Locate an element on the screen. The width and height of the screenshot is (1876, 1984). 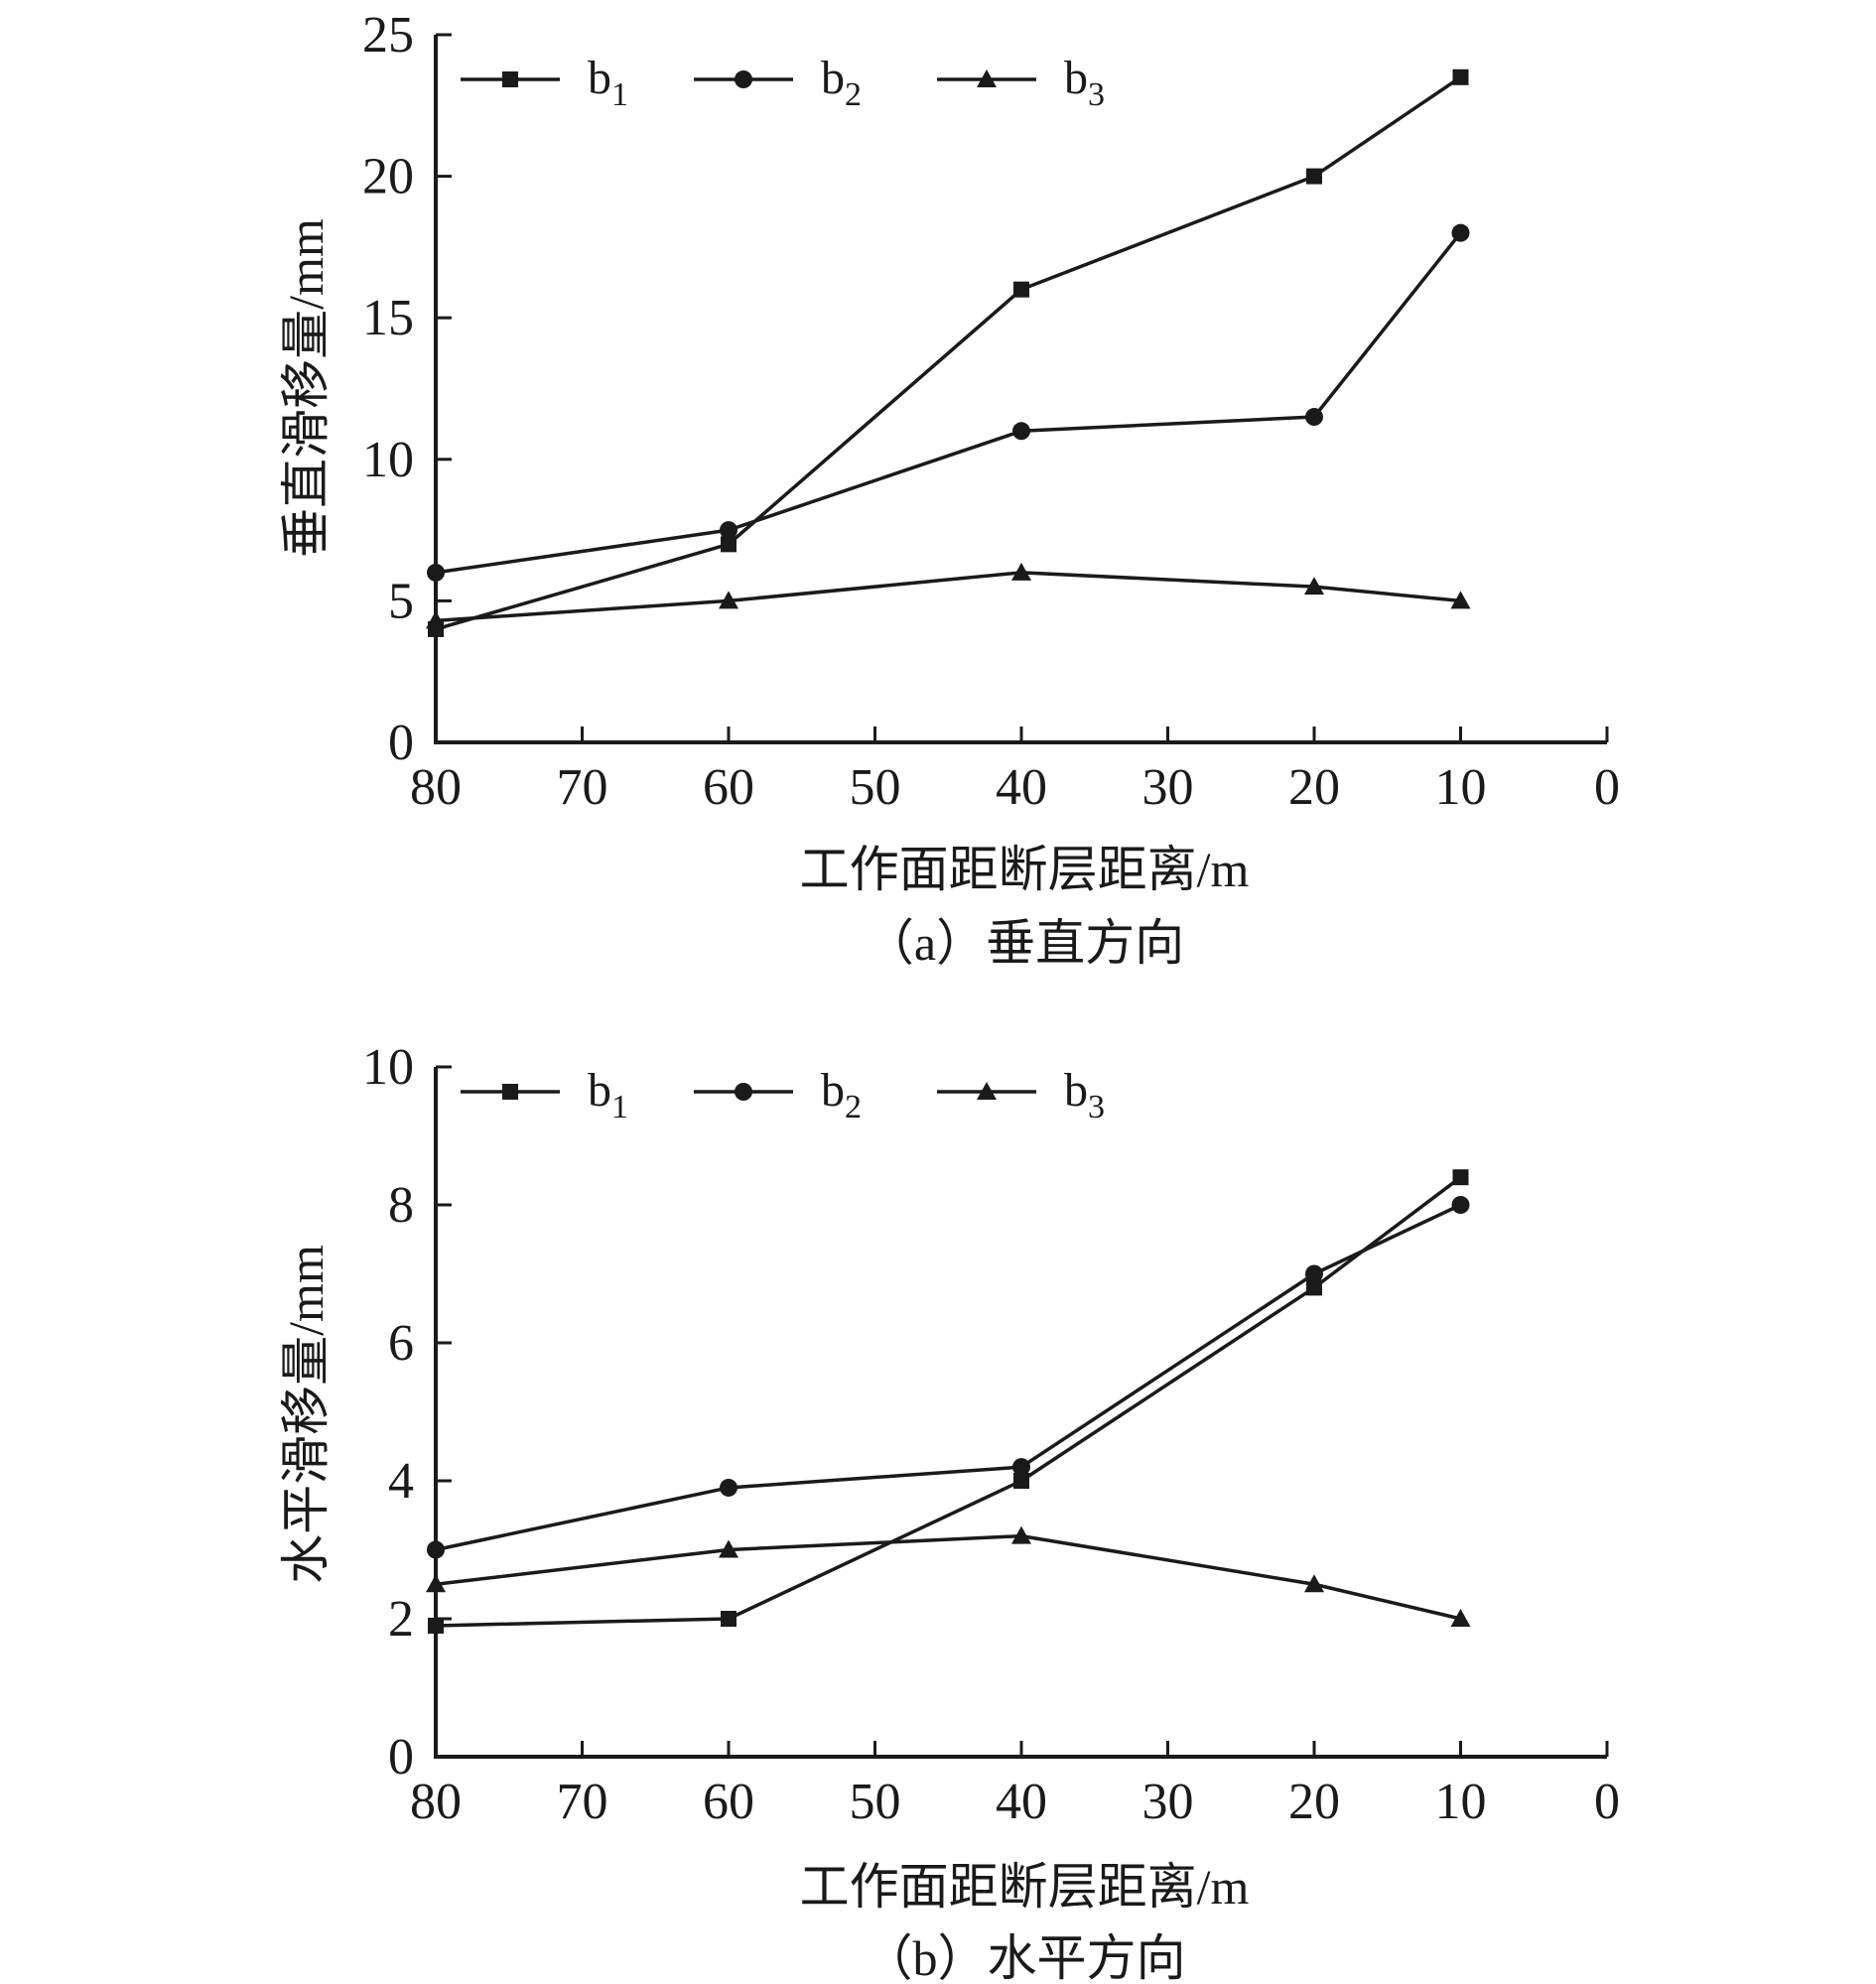
chart-a-x-tick-label: 10 is located at coordinates (1461, 787).